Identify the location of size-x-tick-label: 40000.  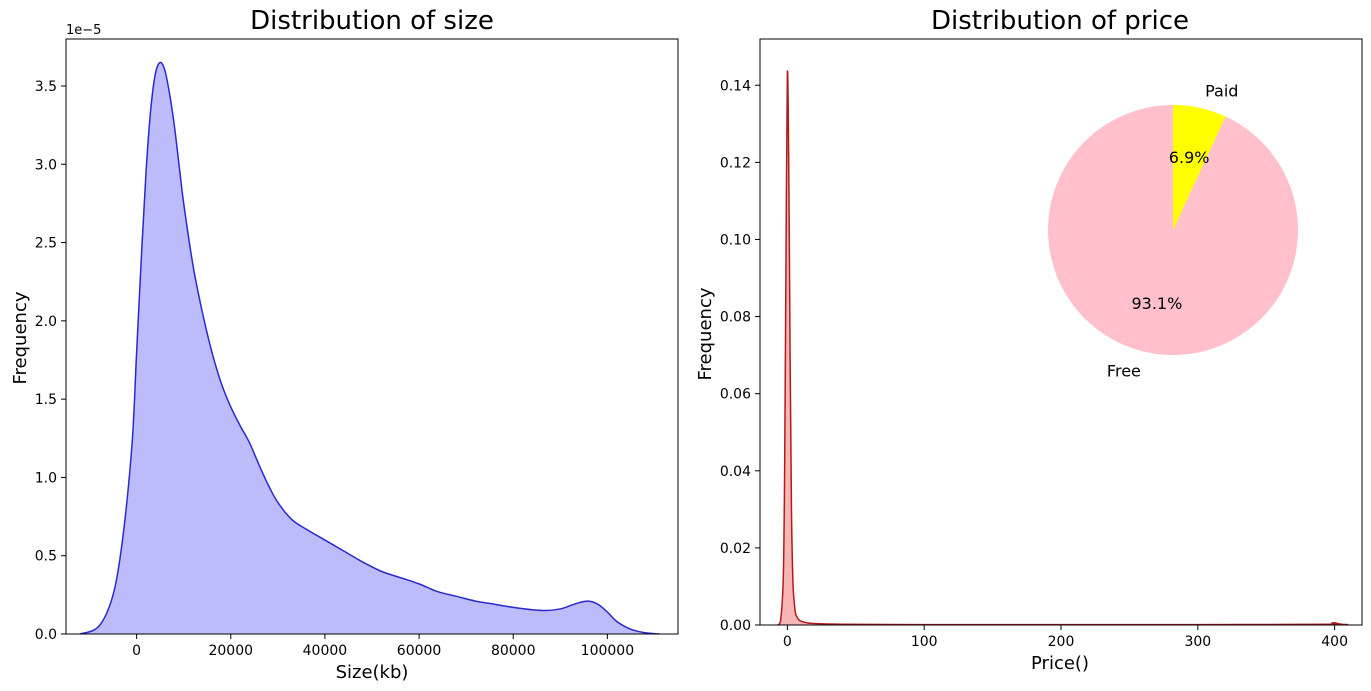
(325, 651).